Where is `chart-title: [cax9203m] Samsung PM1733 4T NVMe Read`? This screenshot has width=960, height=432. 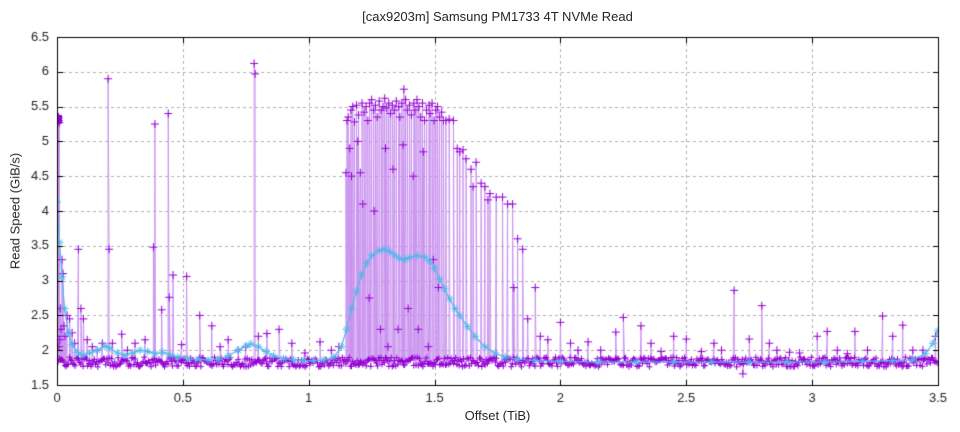
chart-title: [cax9203m] Samsung PM1733 4T NVMe Read is located at coordinates (497, 16).